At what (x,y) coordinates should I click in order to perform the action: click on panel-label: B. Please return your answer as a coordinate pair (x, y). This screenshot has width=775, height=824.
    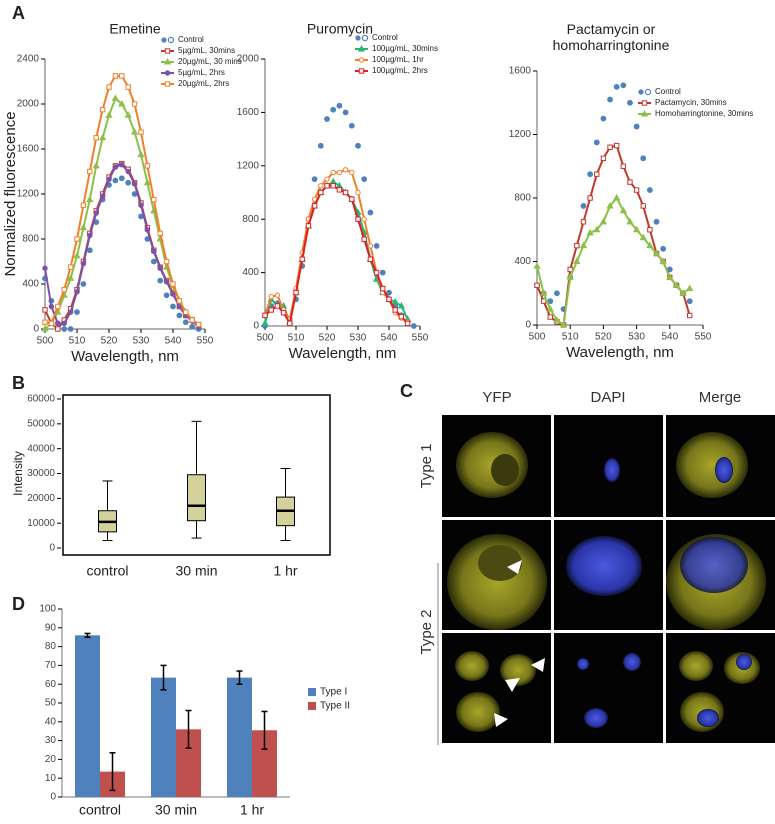
    Looking at the image, I should click on (18, 383).